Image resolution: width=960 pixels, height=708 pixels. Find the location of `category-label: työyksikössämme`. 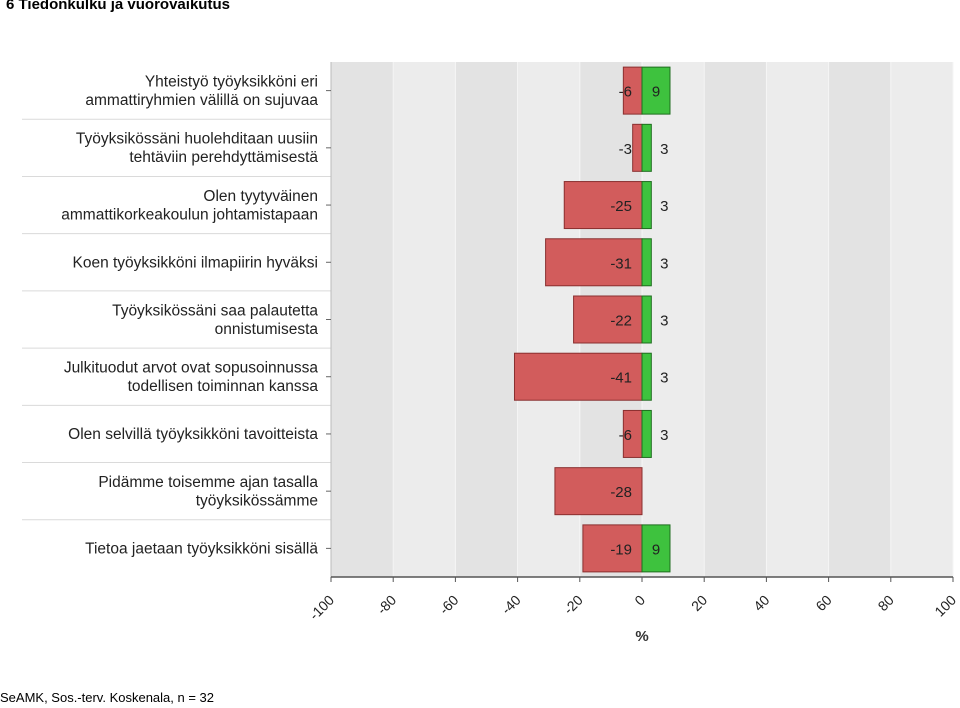

category-label: työyksikössämme is located at coordinates (257, 500).